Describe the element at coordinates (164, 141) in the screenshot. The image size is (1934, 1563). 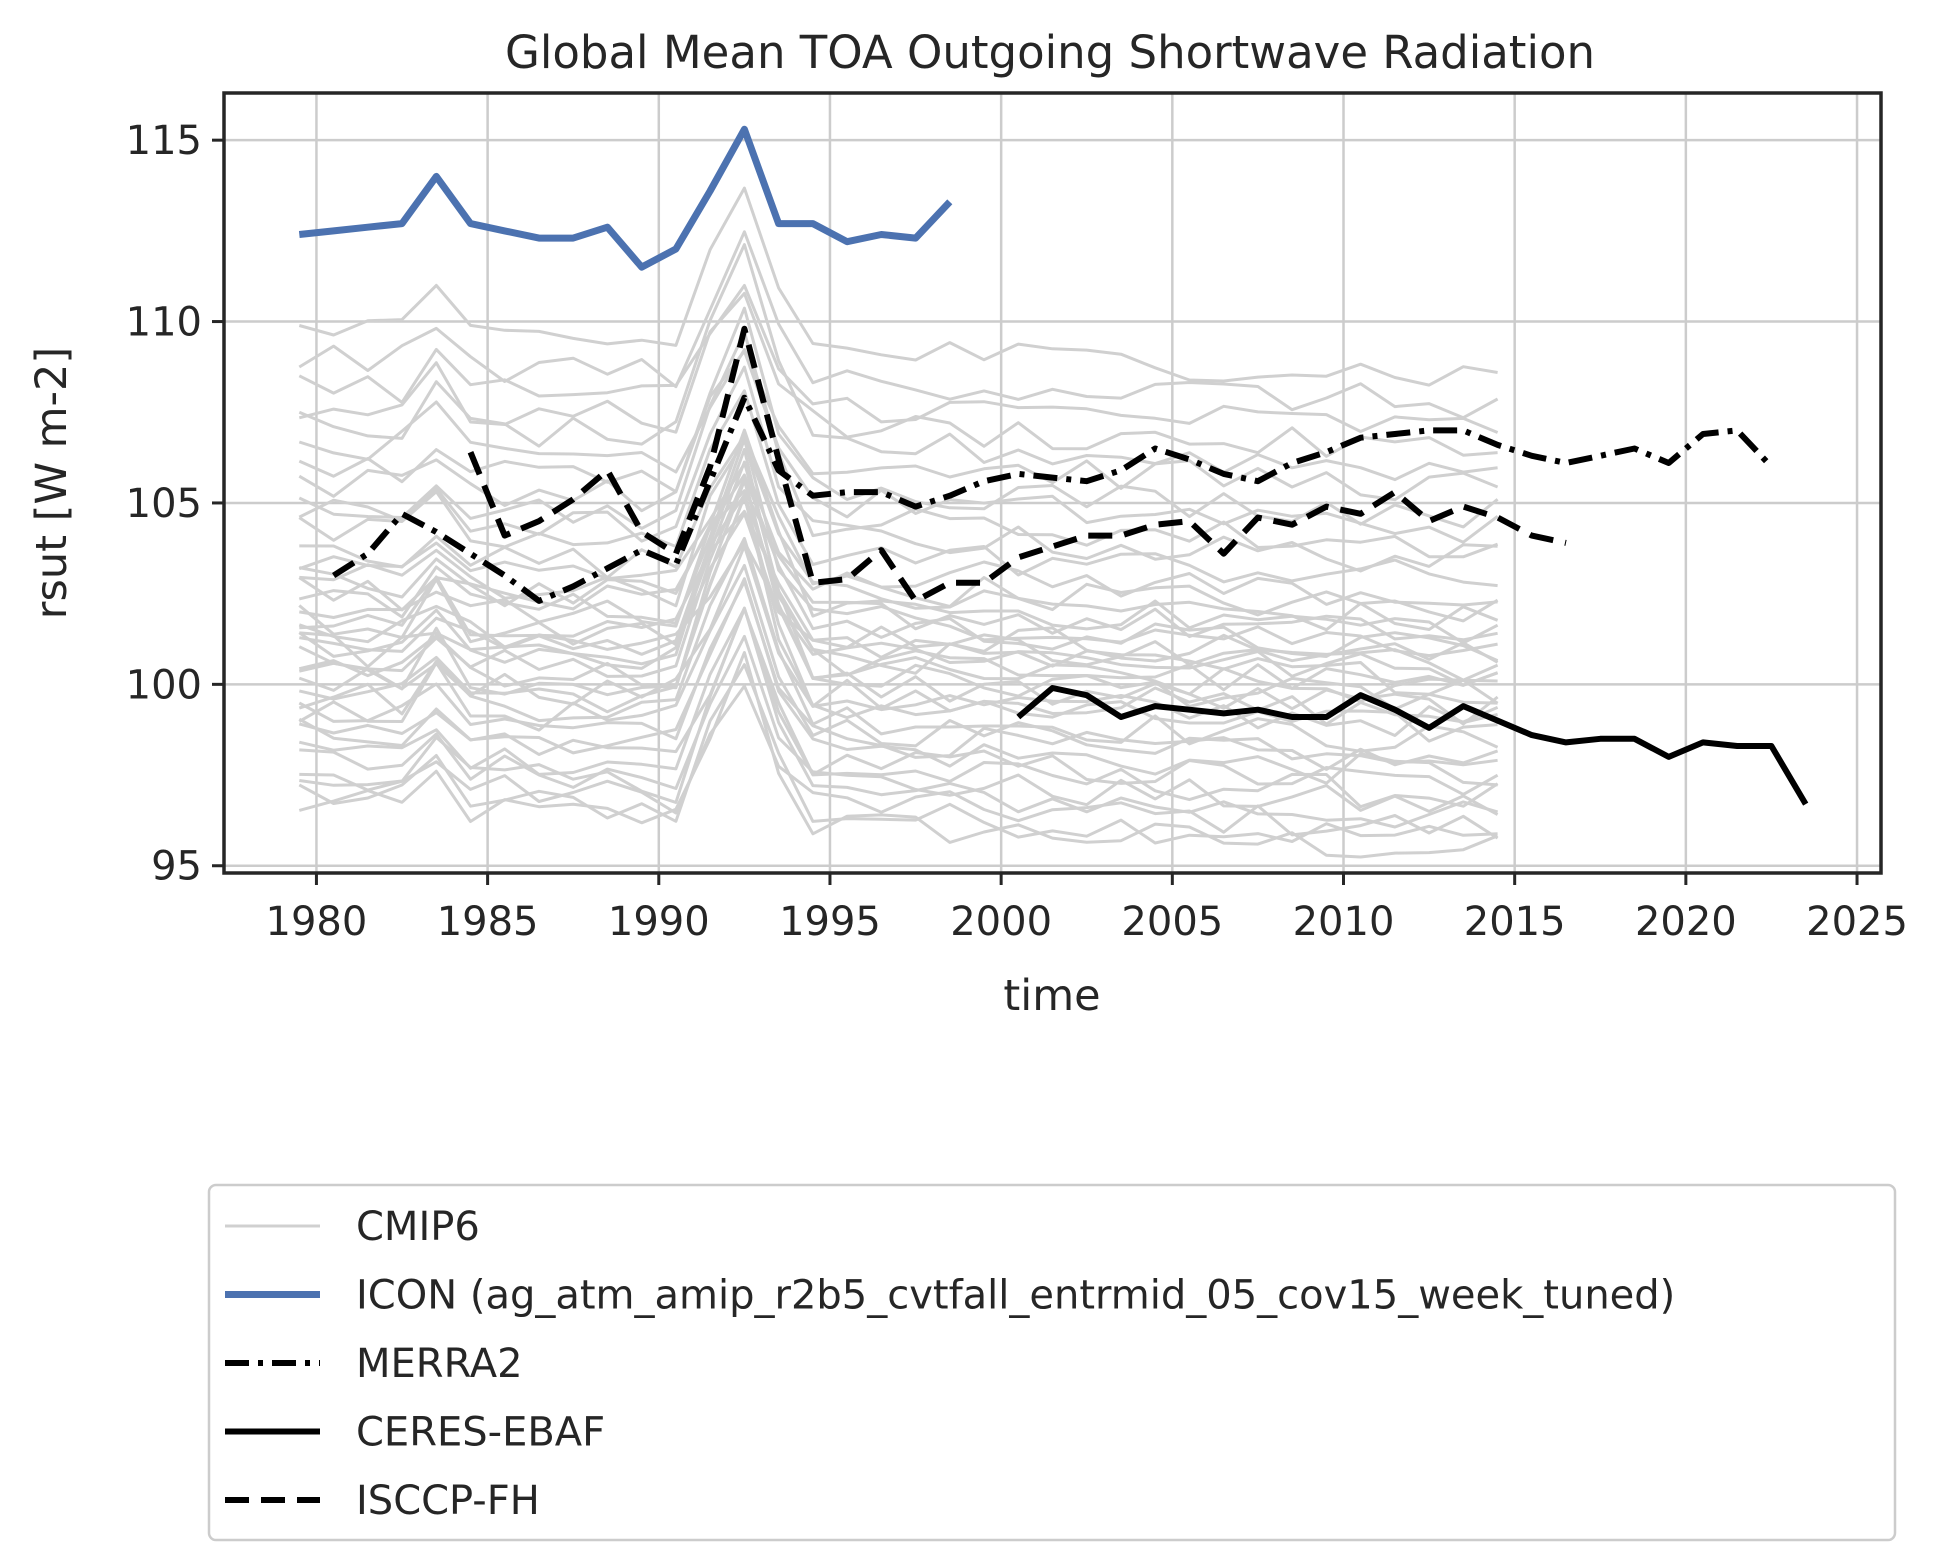
I see `y-tick-label: 115` at that location.